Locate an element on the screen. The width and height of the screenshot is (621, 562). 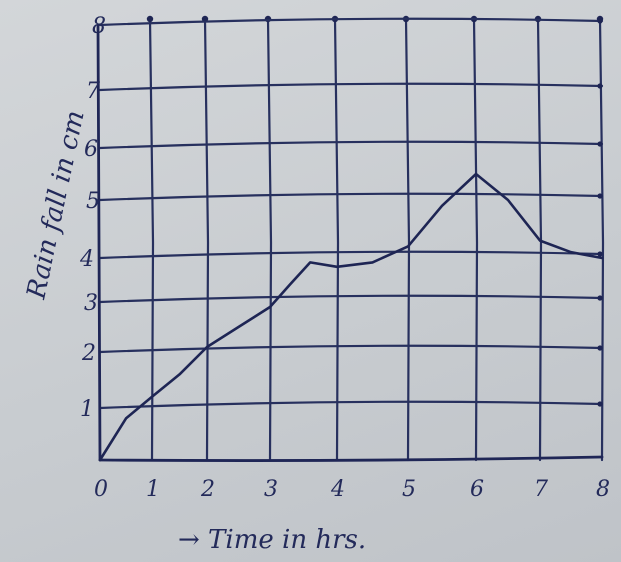
y-tick-label-8: 8 is located at coordinates (99, 26).